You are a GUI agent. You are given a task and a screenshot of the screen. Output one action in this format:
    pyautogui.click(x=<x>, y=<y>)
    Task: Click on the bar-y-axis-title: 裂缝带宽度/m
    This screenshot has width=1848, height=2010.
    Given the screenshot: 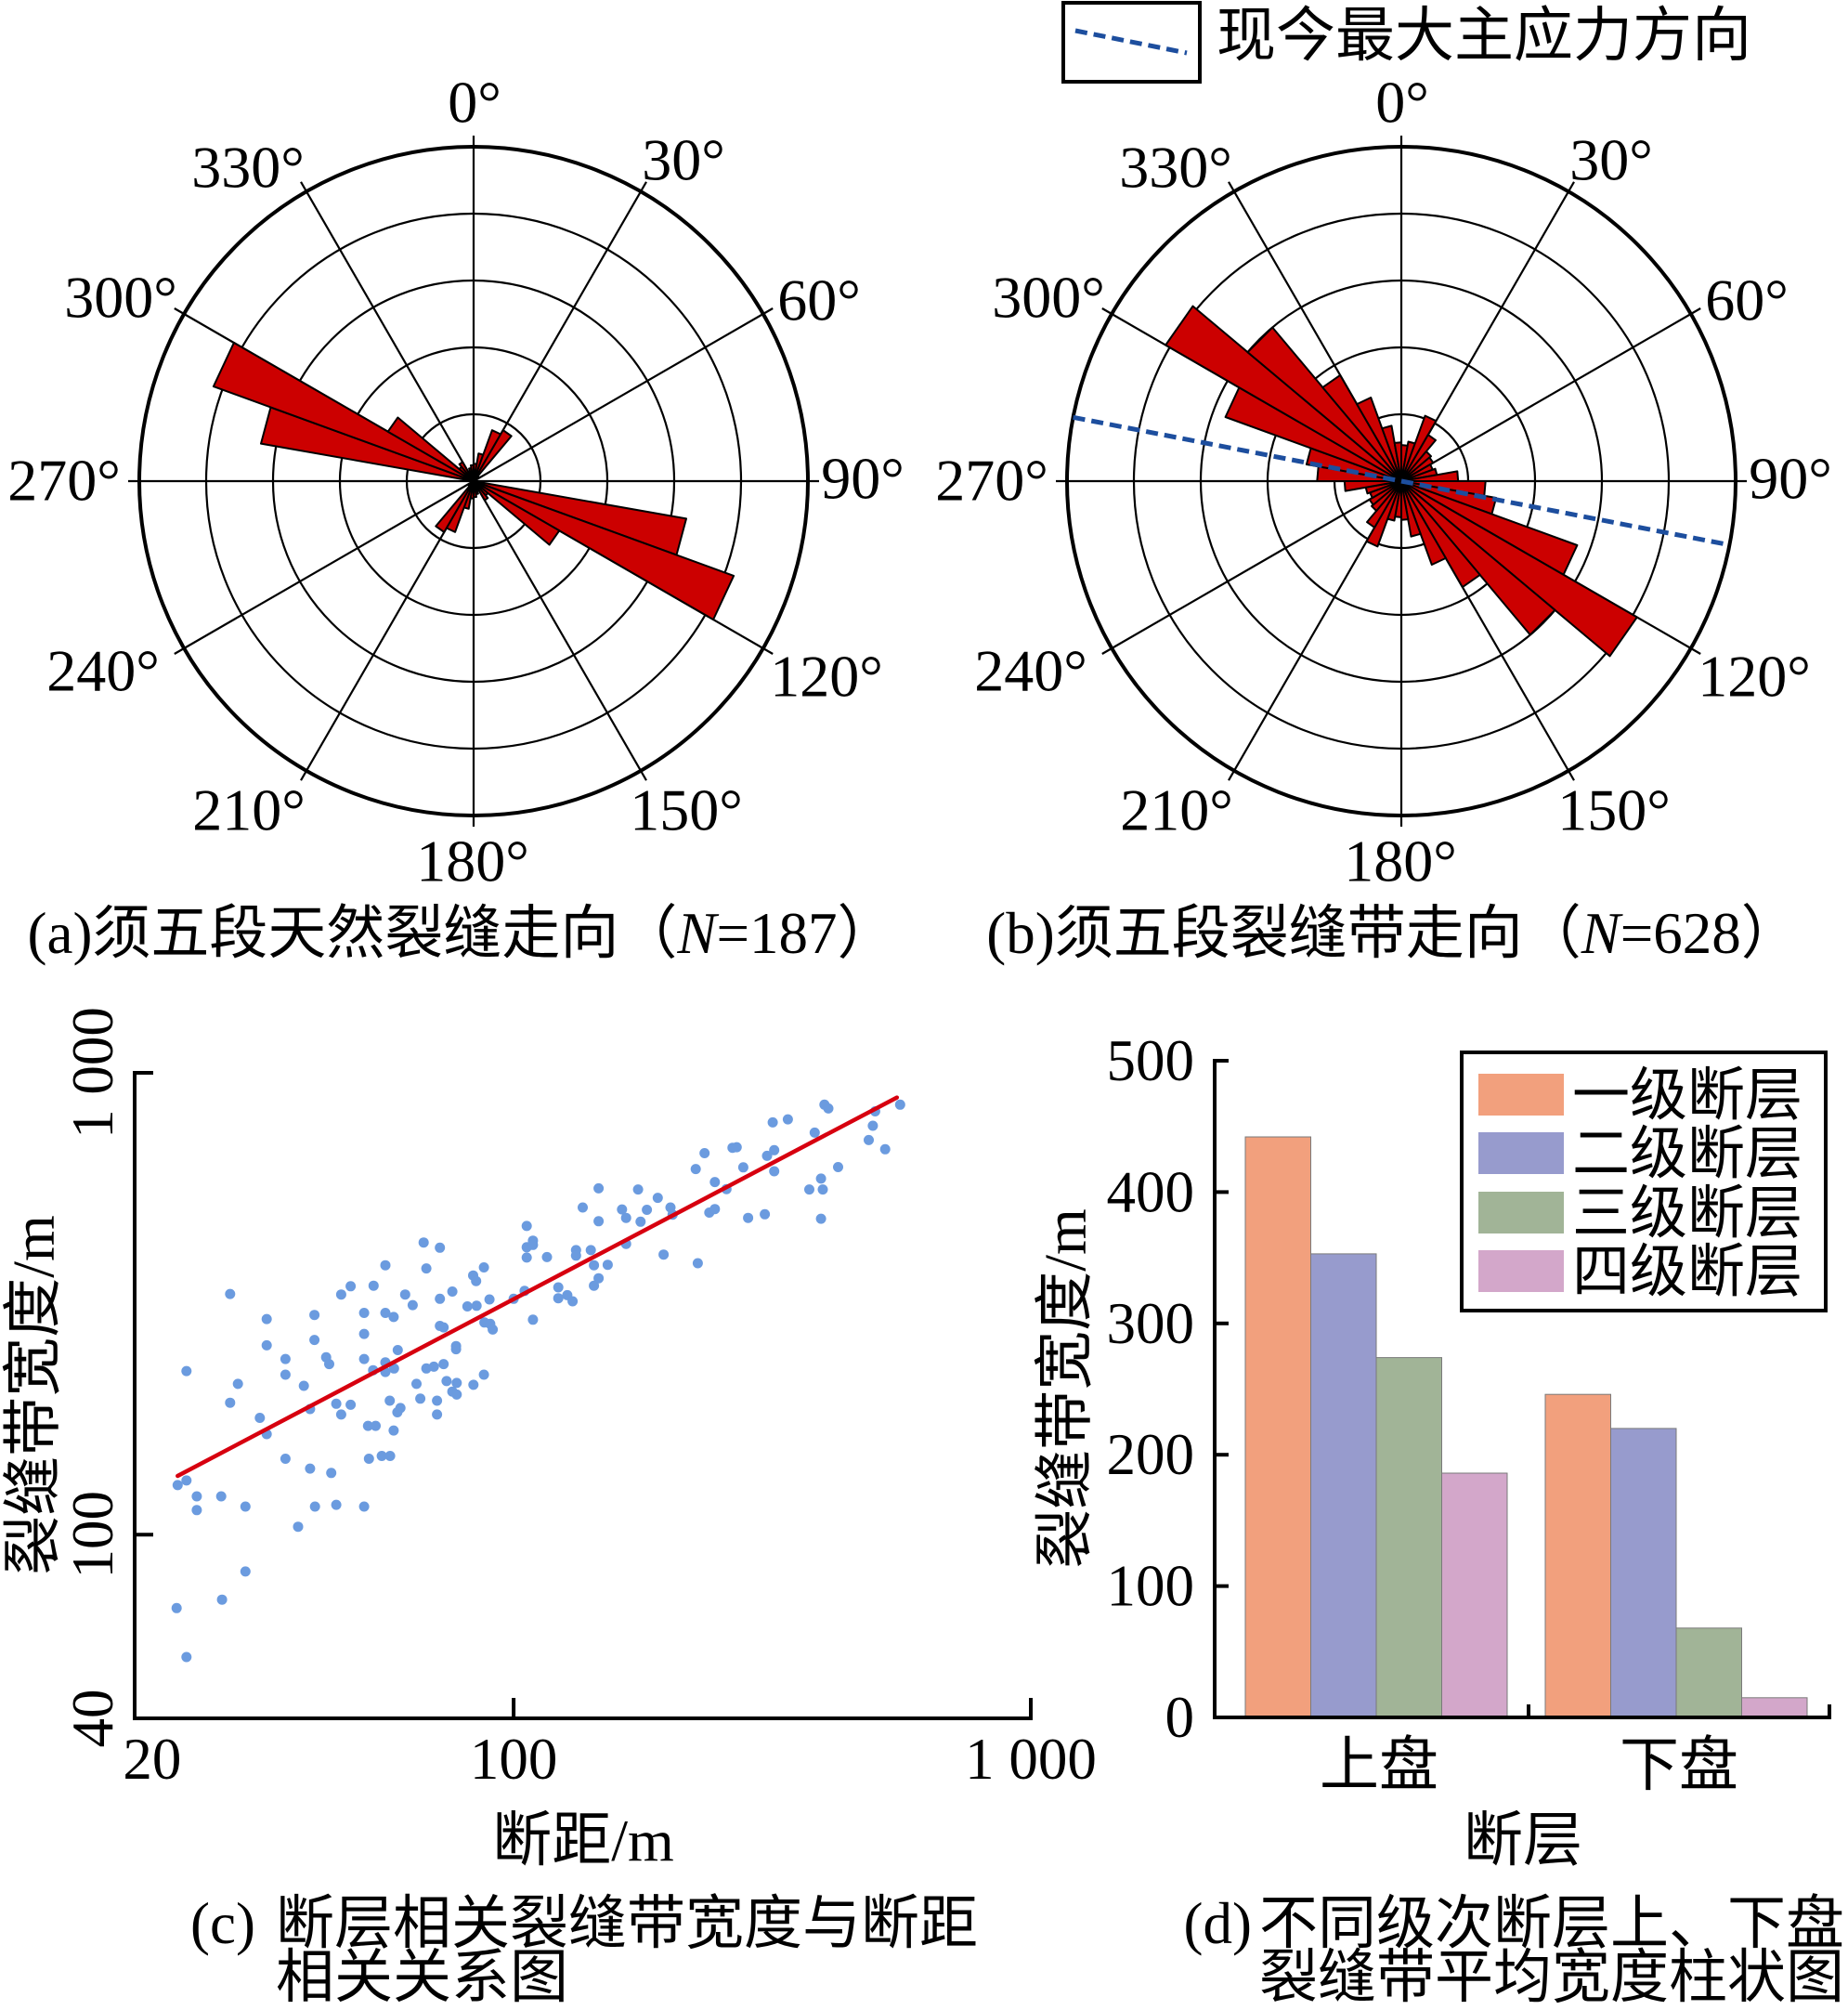 What is the action you would take?
    pyautogui.click(x=1066, y=1388)
    